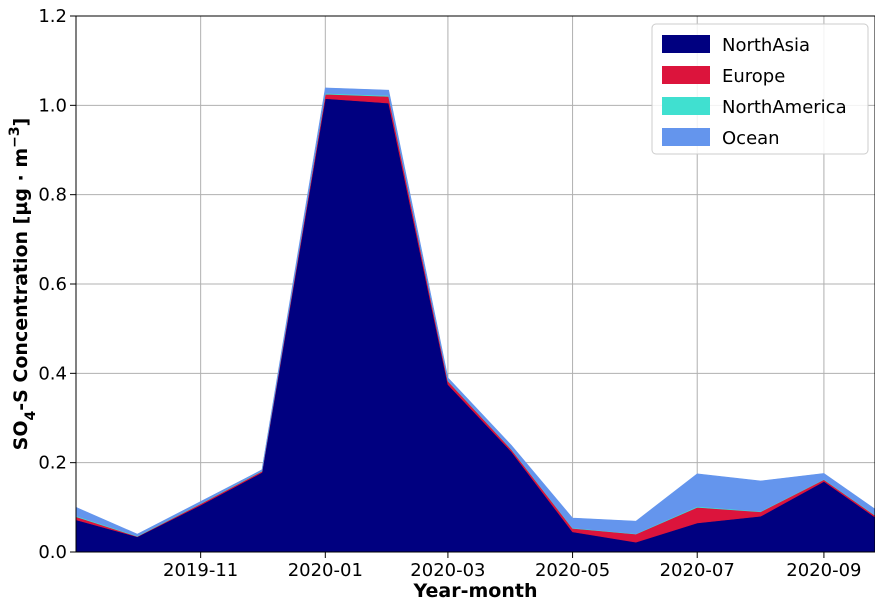 The image size is (875, 601). Describe the element at coordinates (52, 463) in the screenshot. I see `y-tick-label: 0.2` at that location.